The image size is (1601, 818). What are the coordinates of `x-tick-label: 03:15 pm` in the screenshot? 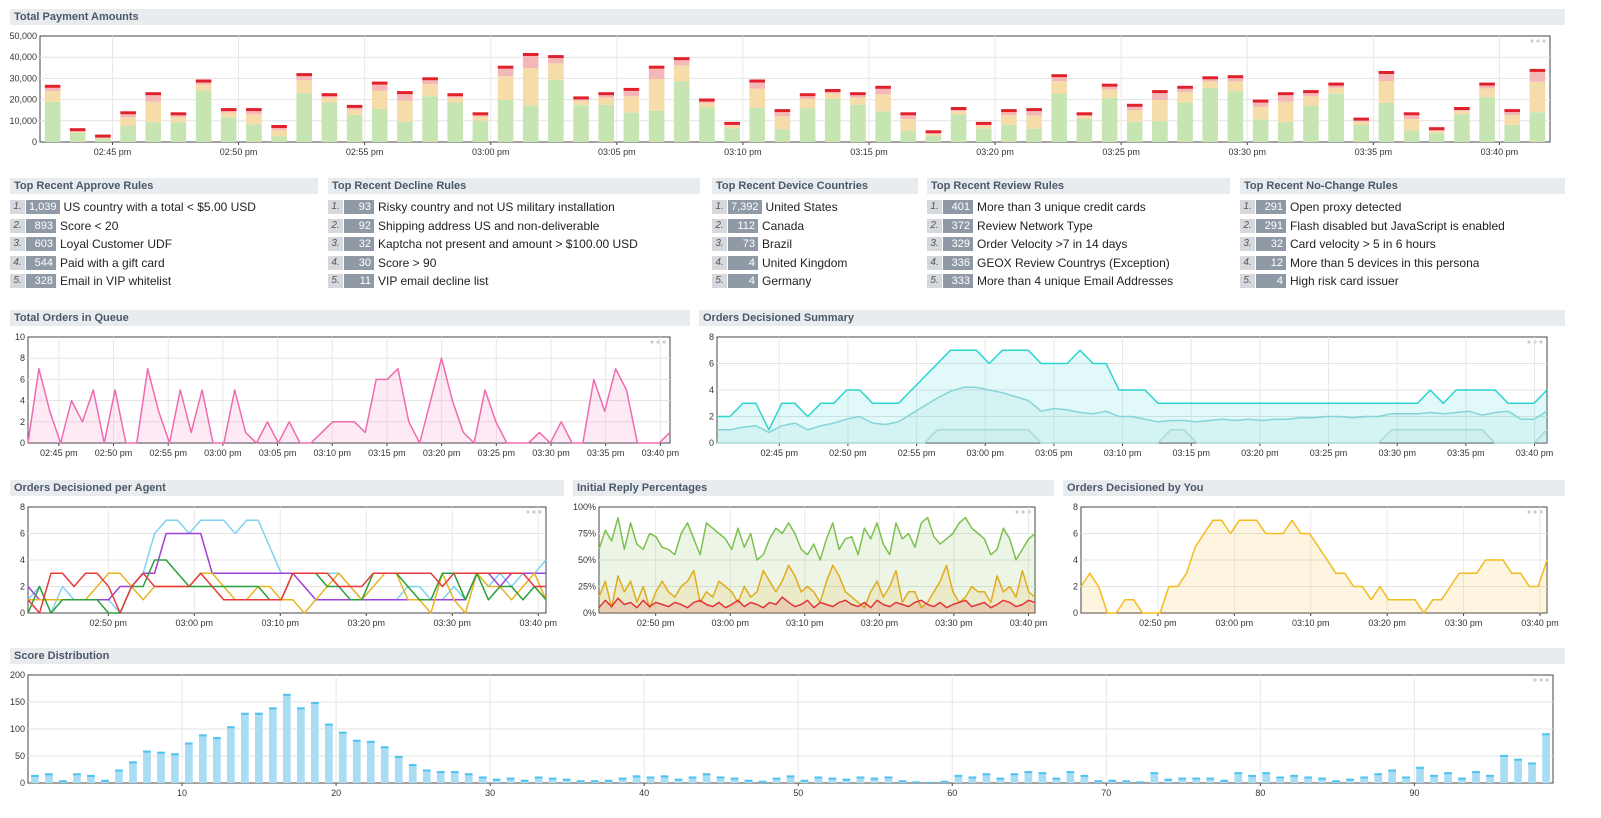 It's located at (387, 453).